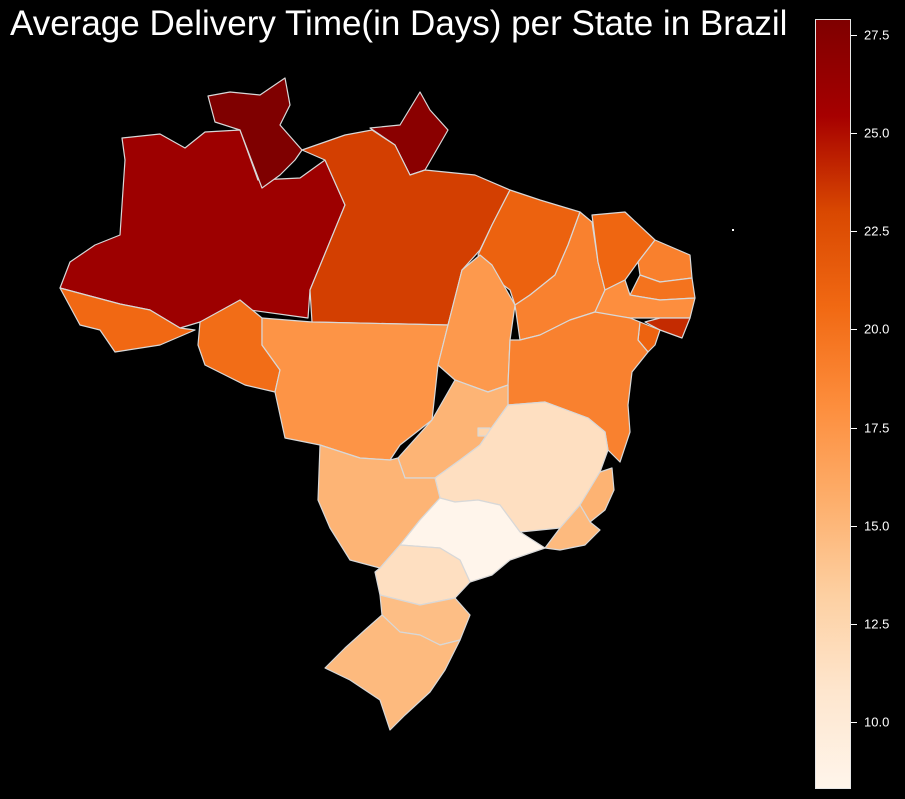 This screenshot has height=799, width=905. I want to click on colorbar-tick-label: 12.5, so click(877, 624).